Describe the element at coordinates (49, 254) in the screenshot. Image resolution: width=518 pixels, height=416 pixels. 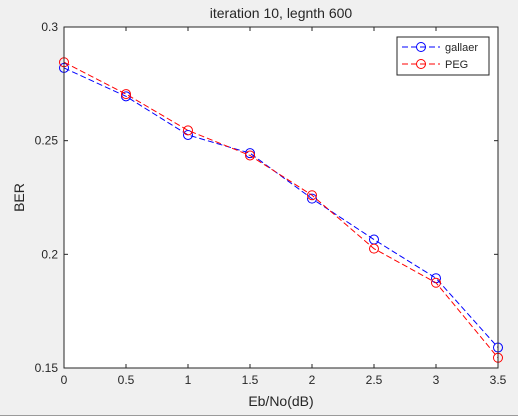
I see `y-tick-label: 0.2` at that location.